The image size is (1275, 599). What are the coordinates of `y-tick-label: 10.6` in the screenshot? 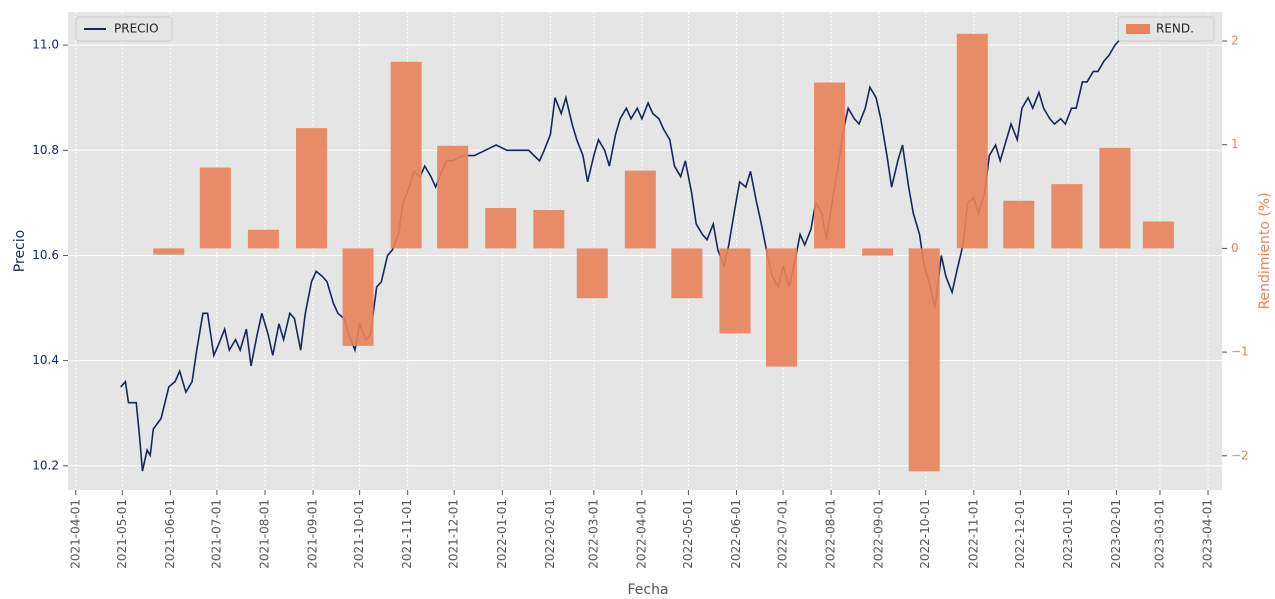 It's located at (45, 255).